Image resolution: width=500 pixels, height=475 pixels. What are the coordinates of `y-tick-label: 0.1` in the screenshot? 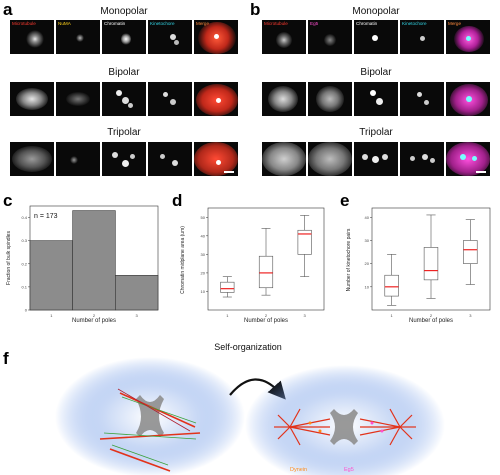 It's located at (24, 286).